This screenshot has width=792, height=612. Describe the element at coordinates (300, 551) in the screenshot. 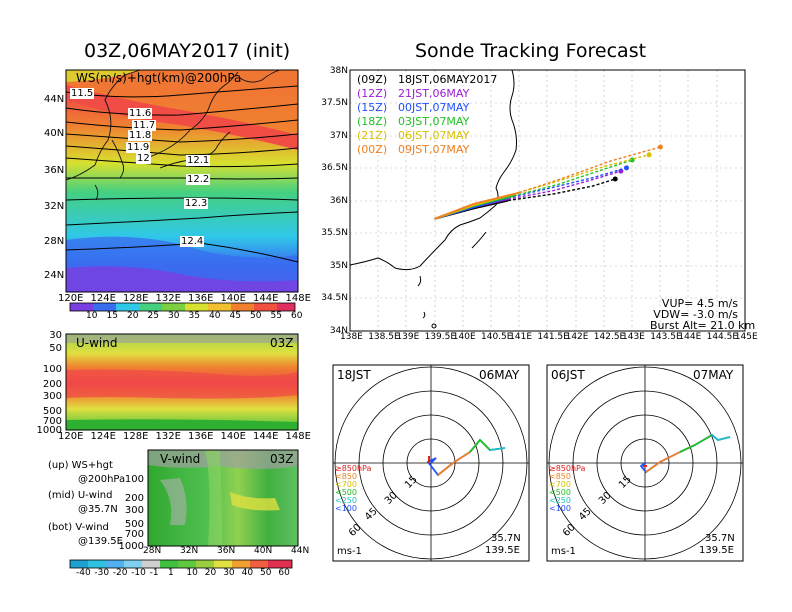

I see `v-x-tick: 44N` at that location.